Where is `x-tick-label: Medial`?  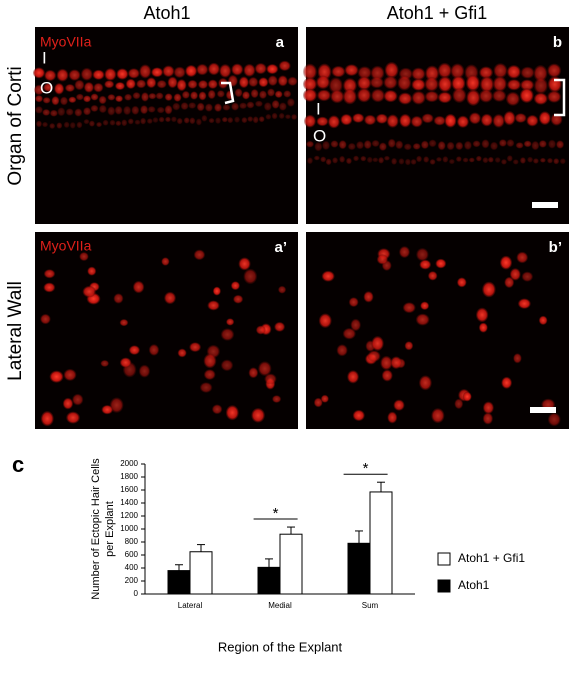
x-tick-label: Medial is located at coordinates (280, 605).